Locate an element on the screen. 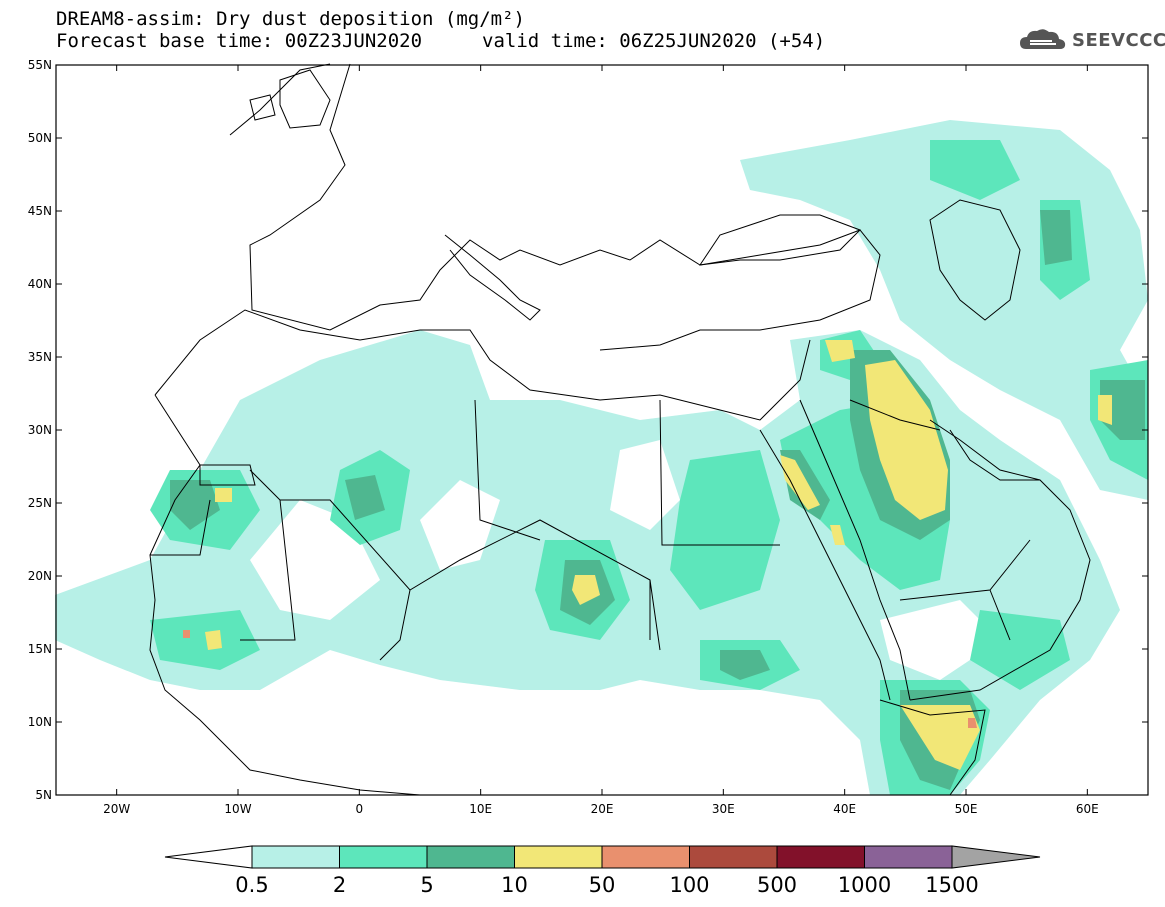 This screenshot has width=1165, height=907. cloud-logo-icon is located at coordinates (1043, 39).